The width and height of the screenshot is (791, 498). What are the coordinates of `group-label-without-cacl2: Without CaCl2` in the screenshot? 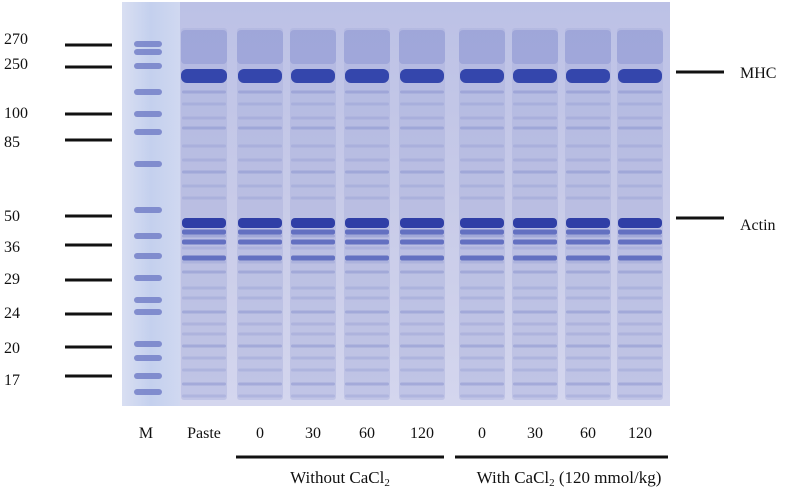 It's located at (340, 479).